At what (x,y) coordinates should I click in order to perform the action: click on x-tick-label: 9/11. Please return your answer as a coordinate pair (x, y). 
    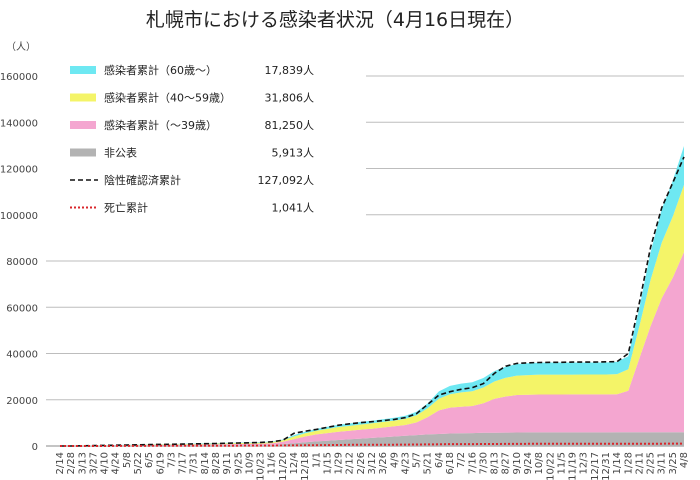
    Looking at the image, I should click on (227, 463).